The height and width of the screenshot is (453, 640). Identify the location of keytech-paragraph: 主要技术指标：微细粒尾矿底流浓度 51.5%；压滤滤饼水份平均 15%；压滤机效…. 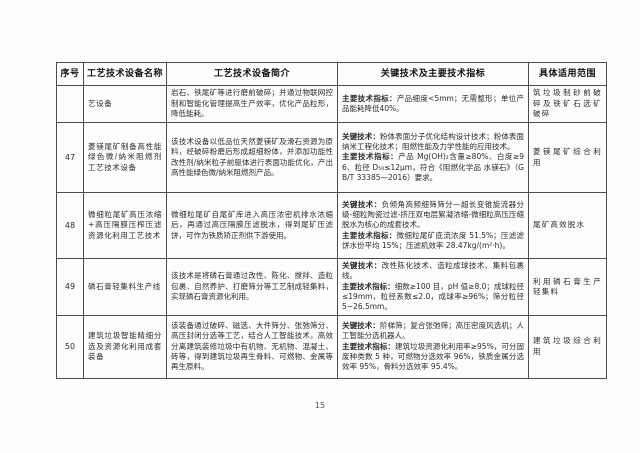
(433, 241).